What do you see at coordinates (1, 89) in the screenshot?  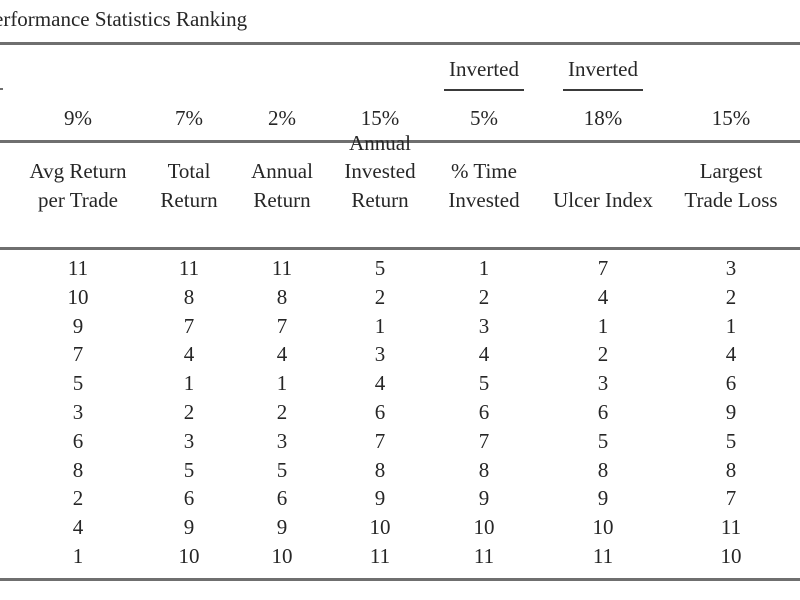 I see `cut-off-rule-stub` at bounding box center [1, 89].